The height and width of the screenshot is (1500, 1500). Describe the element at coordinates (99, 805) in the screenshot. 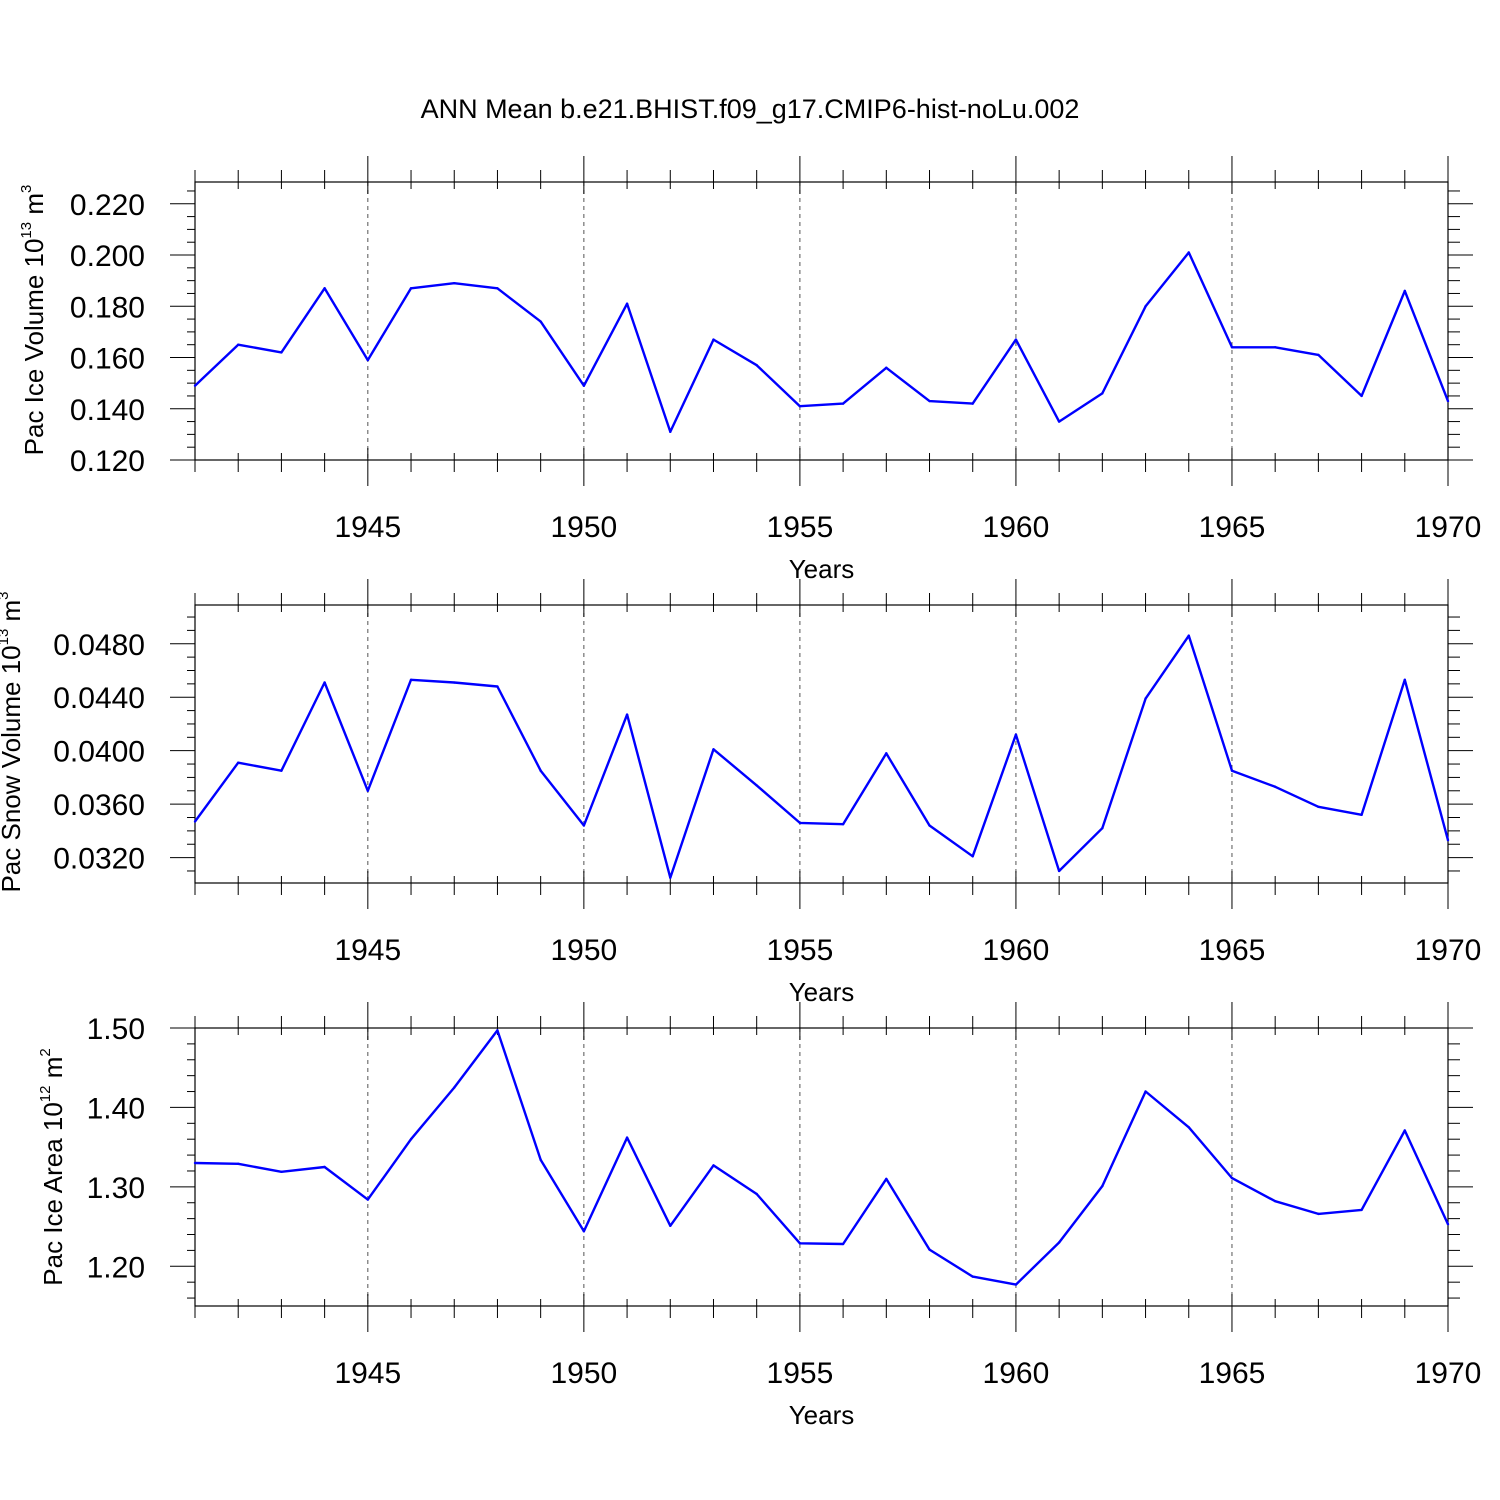

I see `y-tick-label: 0.0360` at that location.